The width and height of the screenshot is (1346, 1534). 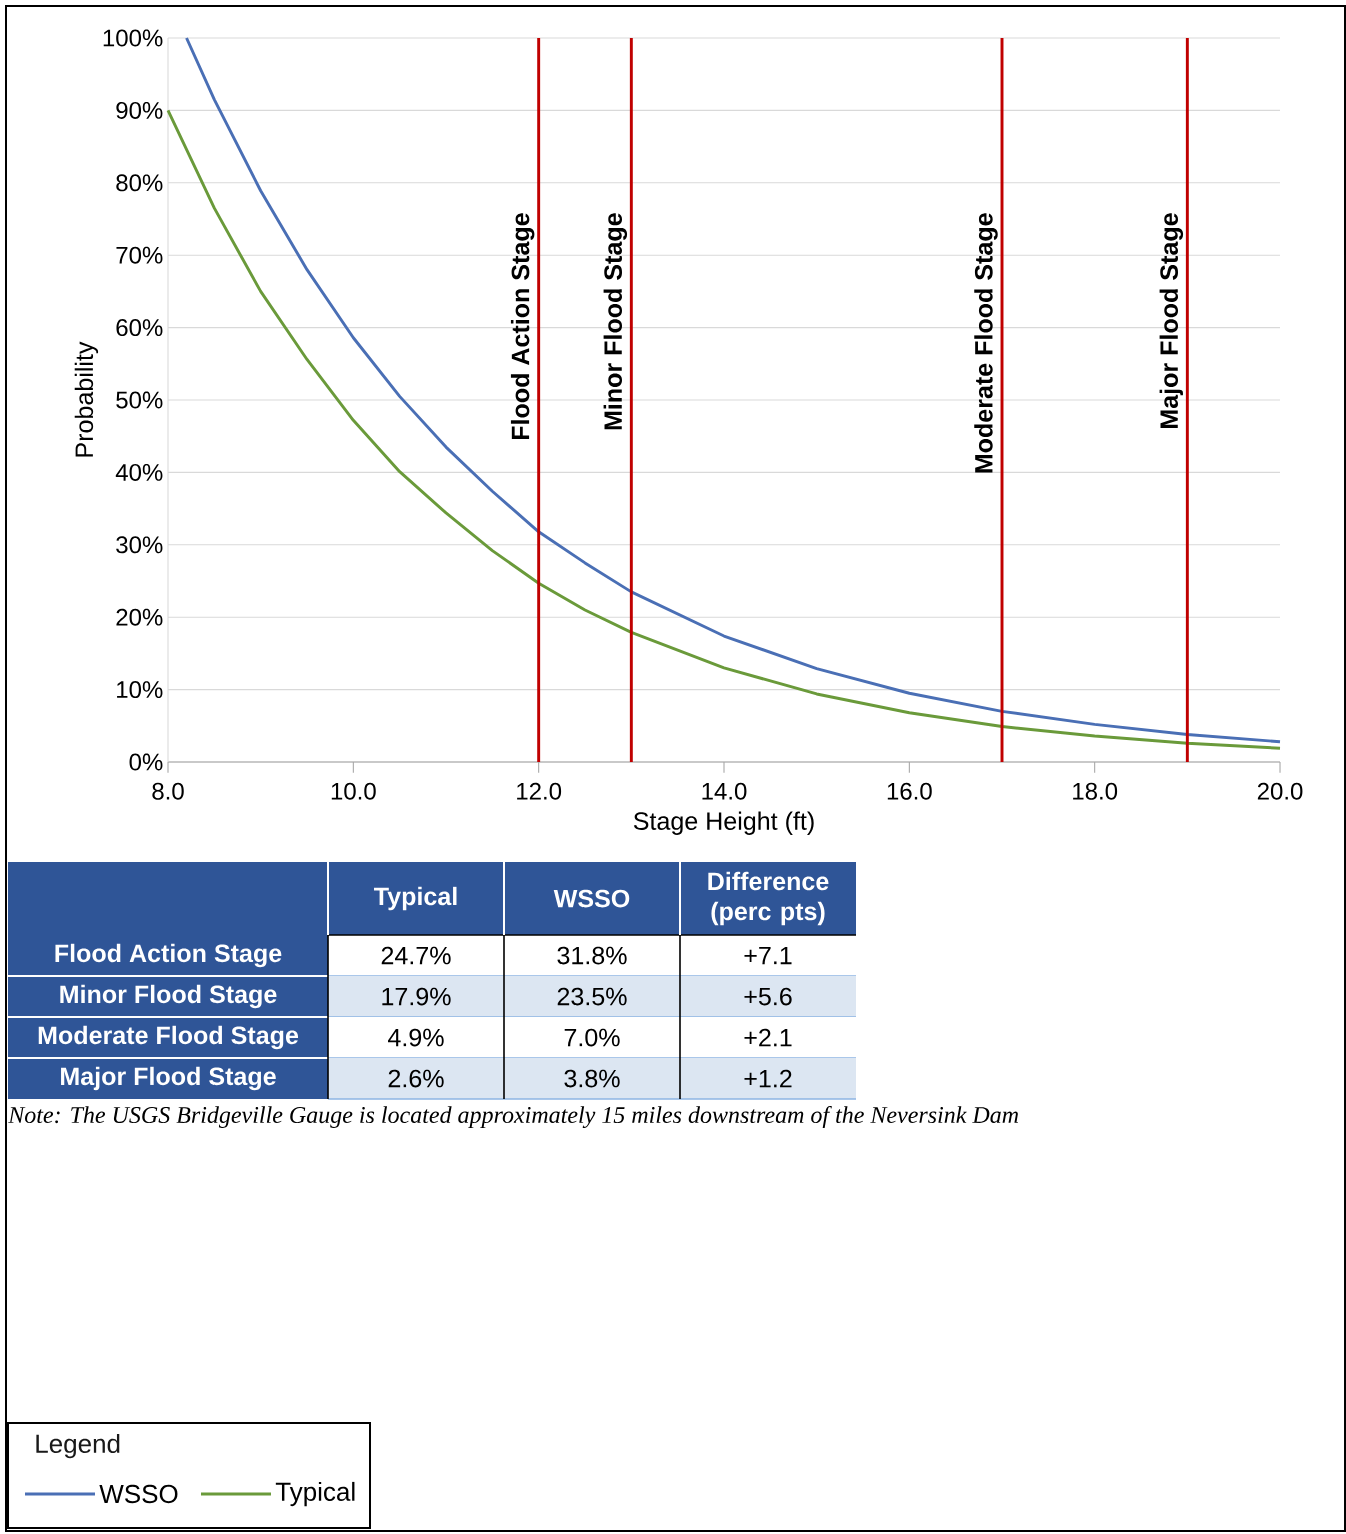 I want to click on x-tick-label: 12.0, so click(x=539, y=791).